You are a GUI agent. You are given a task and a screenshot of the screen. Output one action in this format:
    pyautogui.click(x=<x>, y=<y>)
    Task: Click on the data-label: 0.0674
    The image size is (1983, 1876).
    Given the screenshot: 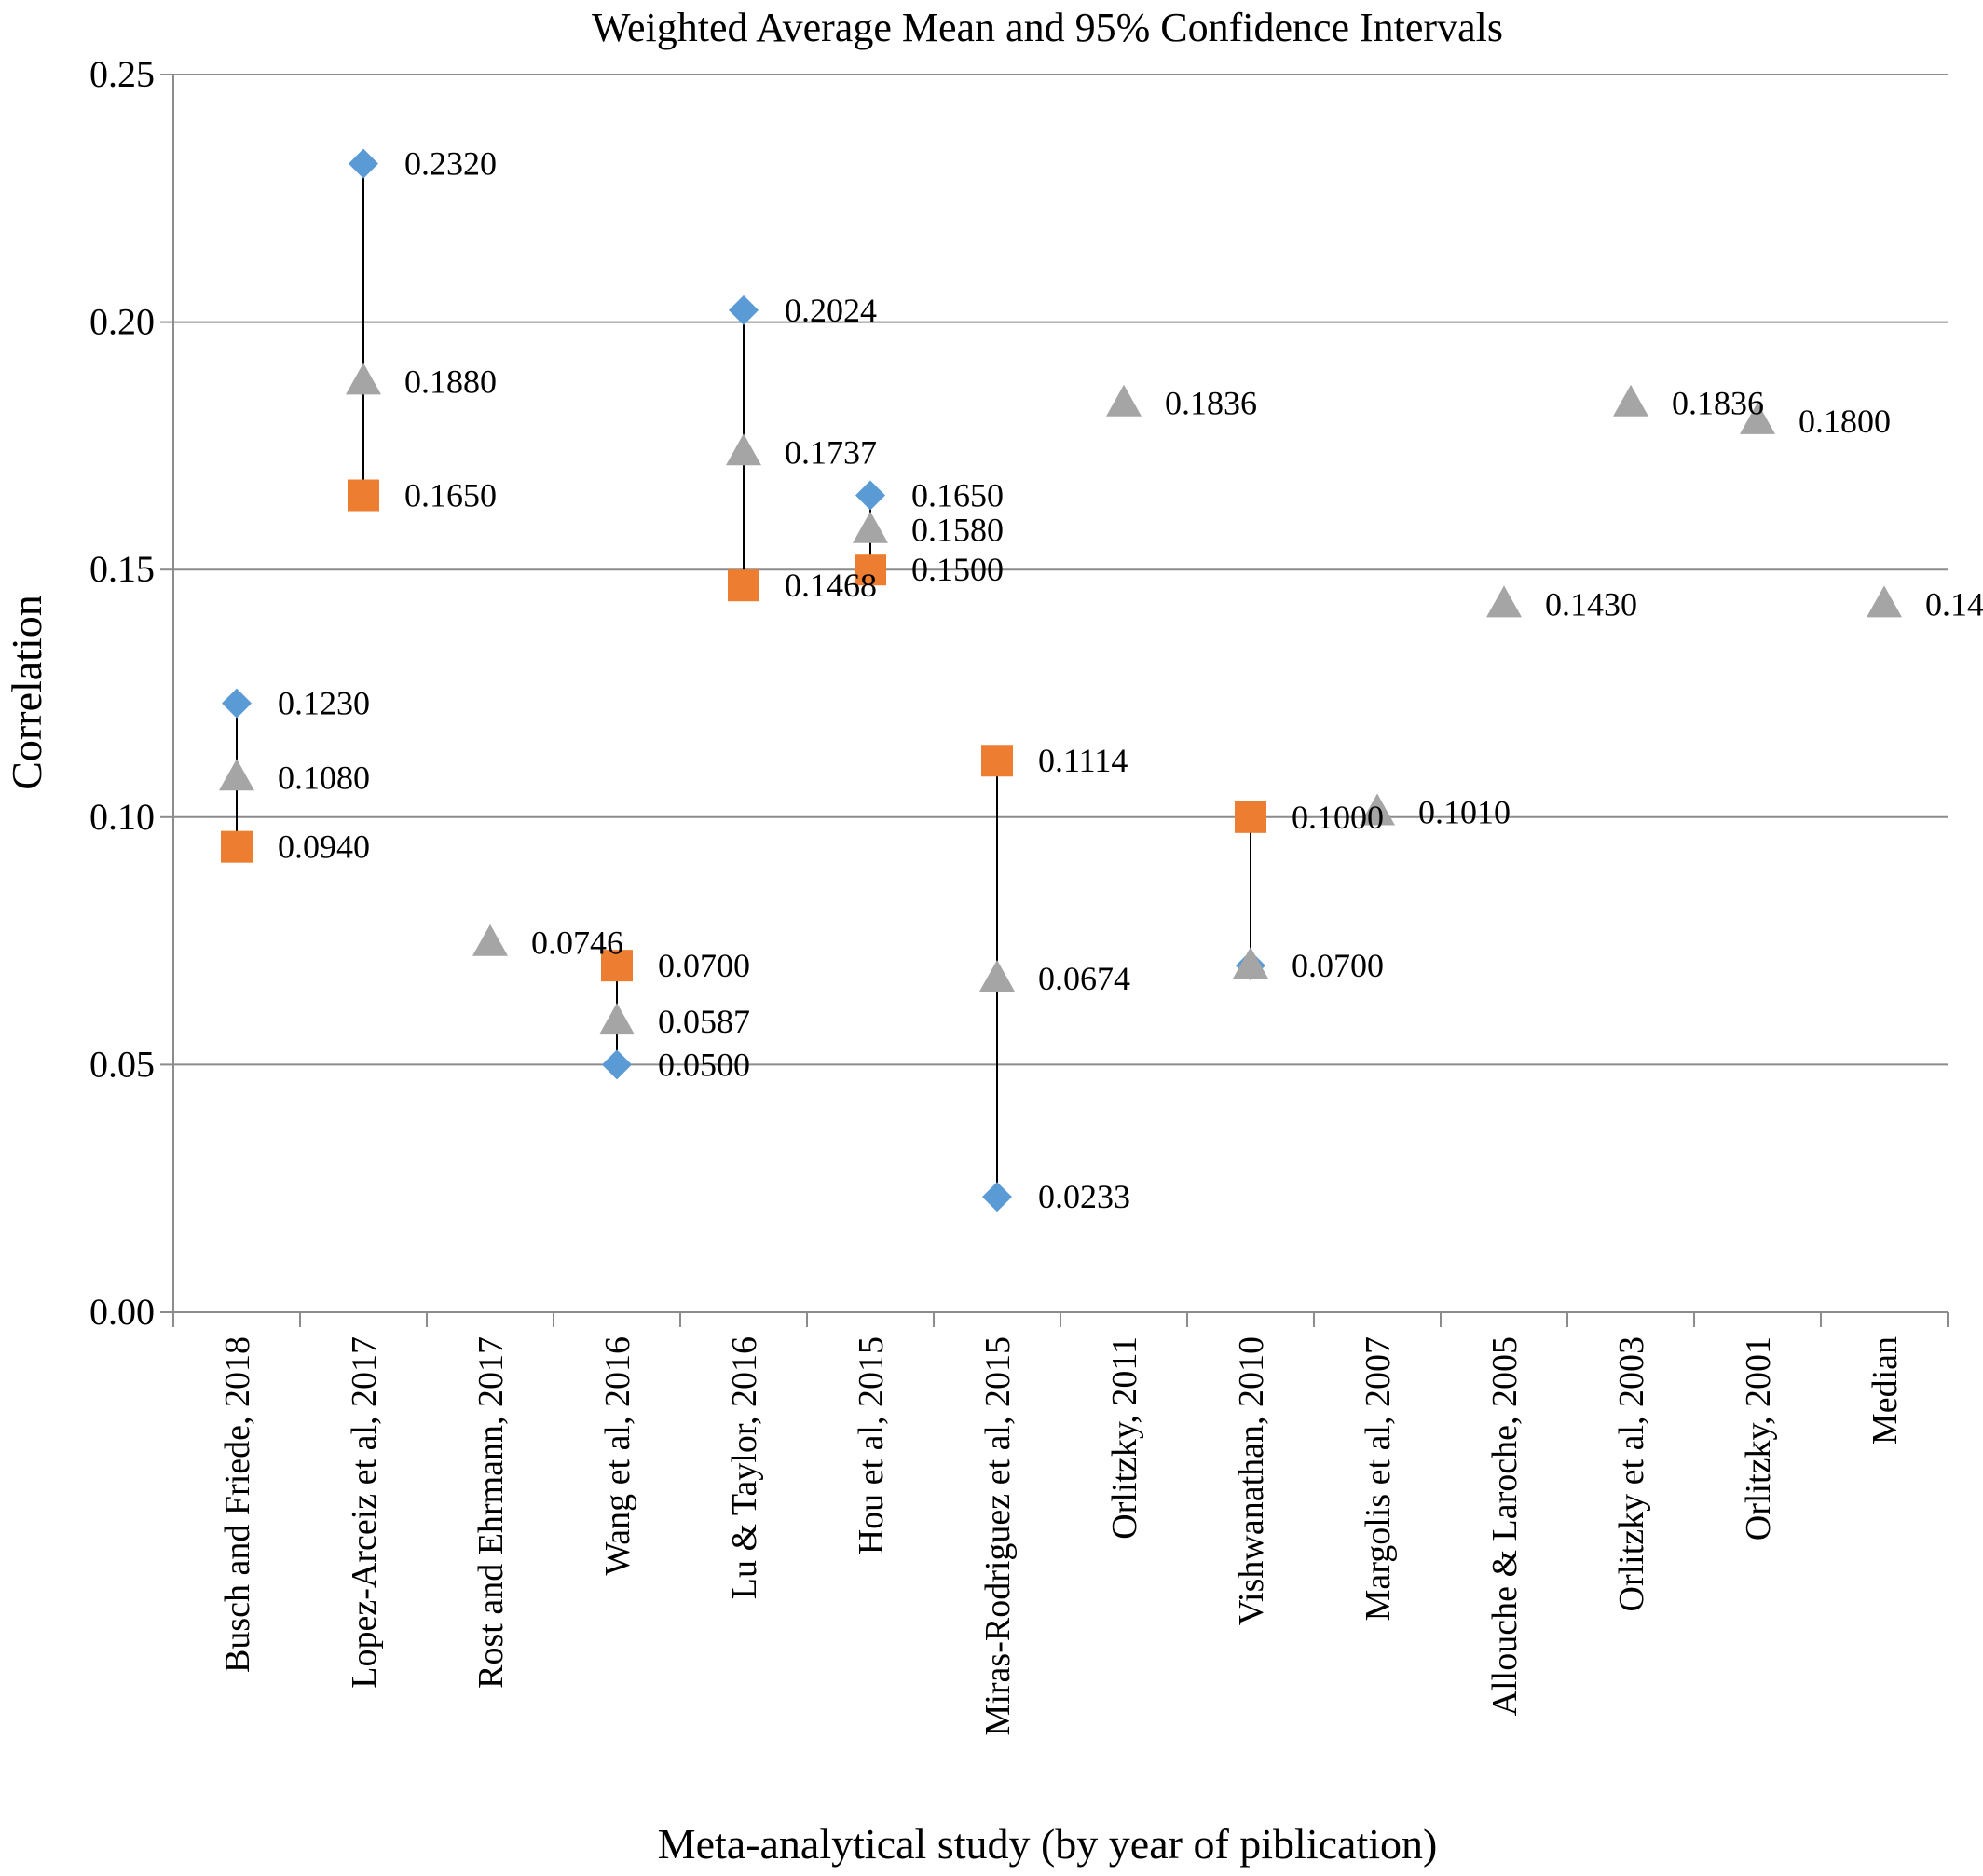 What is the action you would take?
    pyautogui.click(x=1084, y=978)
    